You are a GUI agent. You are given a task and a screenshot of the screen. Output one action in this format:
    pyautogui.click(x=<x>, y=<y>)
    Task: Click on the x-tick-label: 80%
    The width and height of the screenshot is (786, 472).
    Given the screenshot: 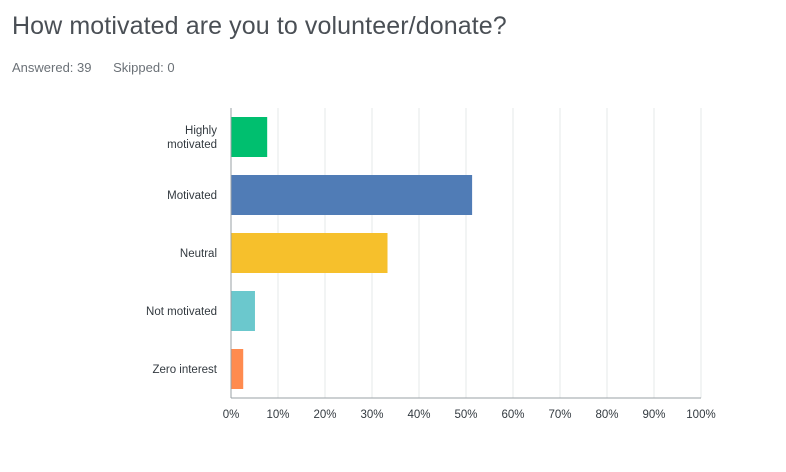 What is the action you would take?
    pyautogui.click(x=606, y=415)
    